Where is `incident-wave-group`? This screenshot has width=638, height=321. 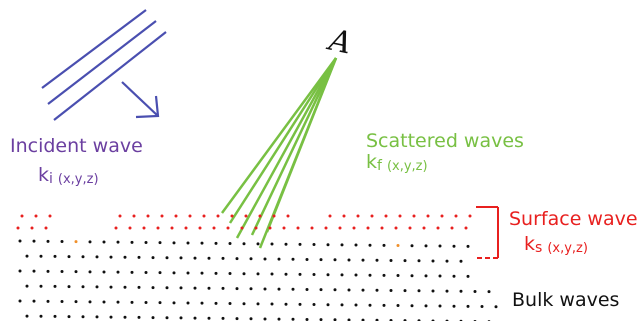
incident-wave-group is located at coordinates (104, 65).